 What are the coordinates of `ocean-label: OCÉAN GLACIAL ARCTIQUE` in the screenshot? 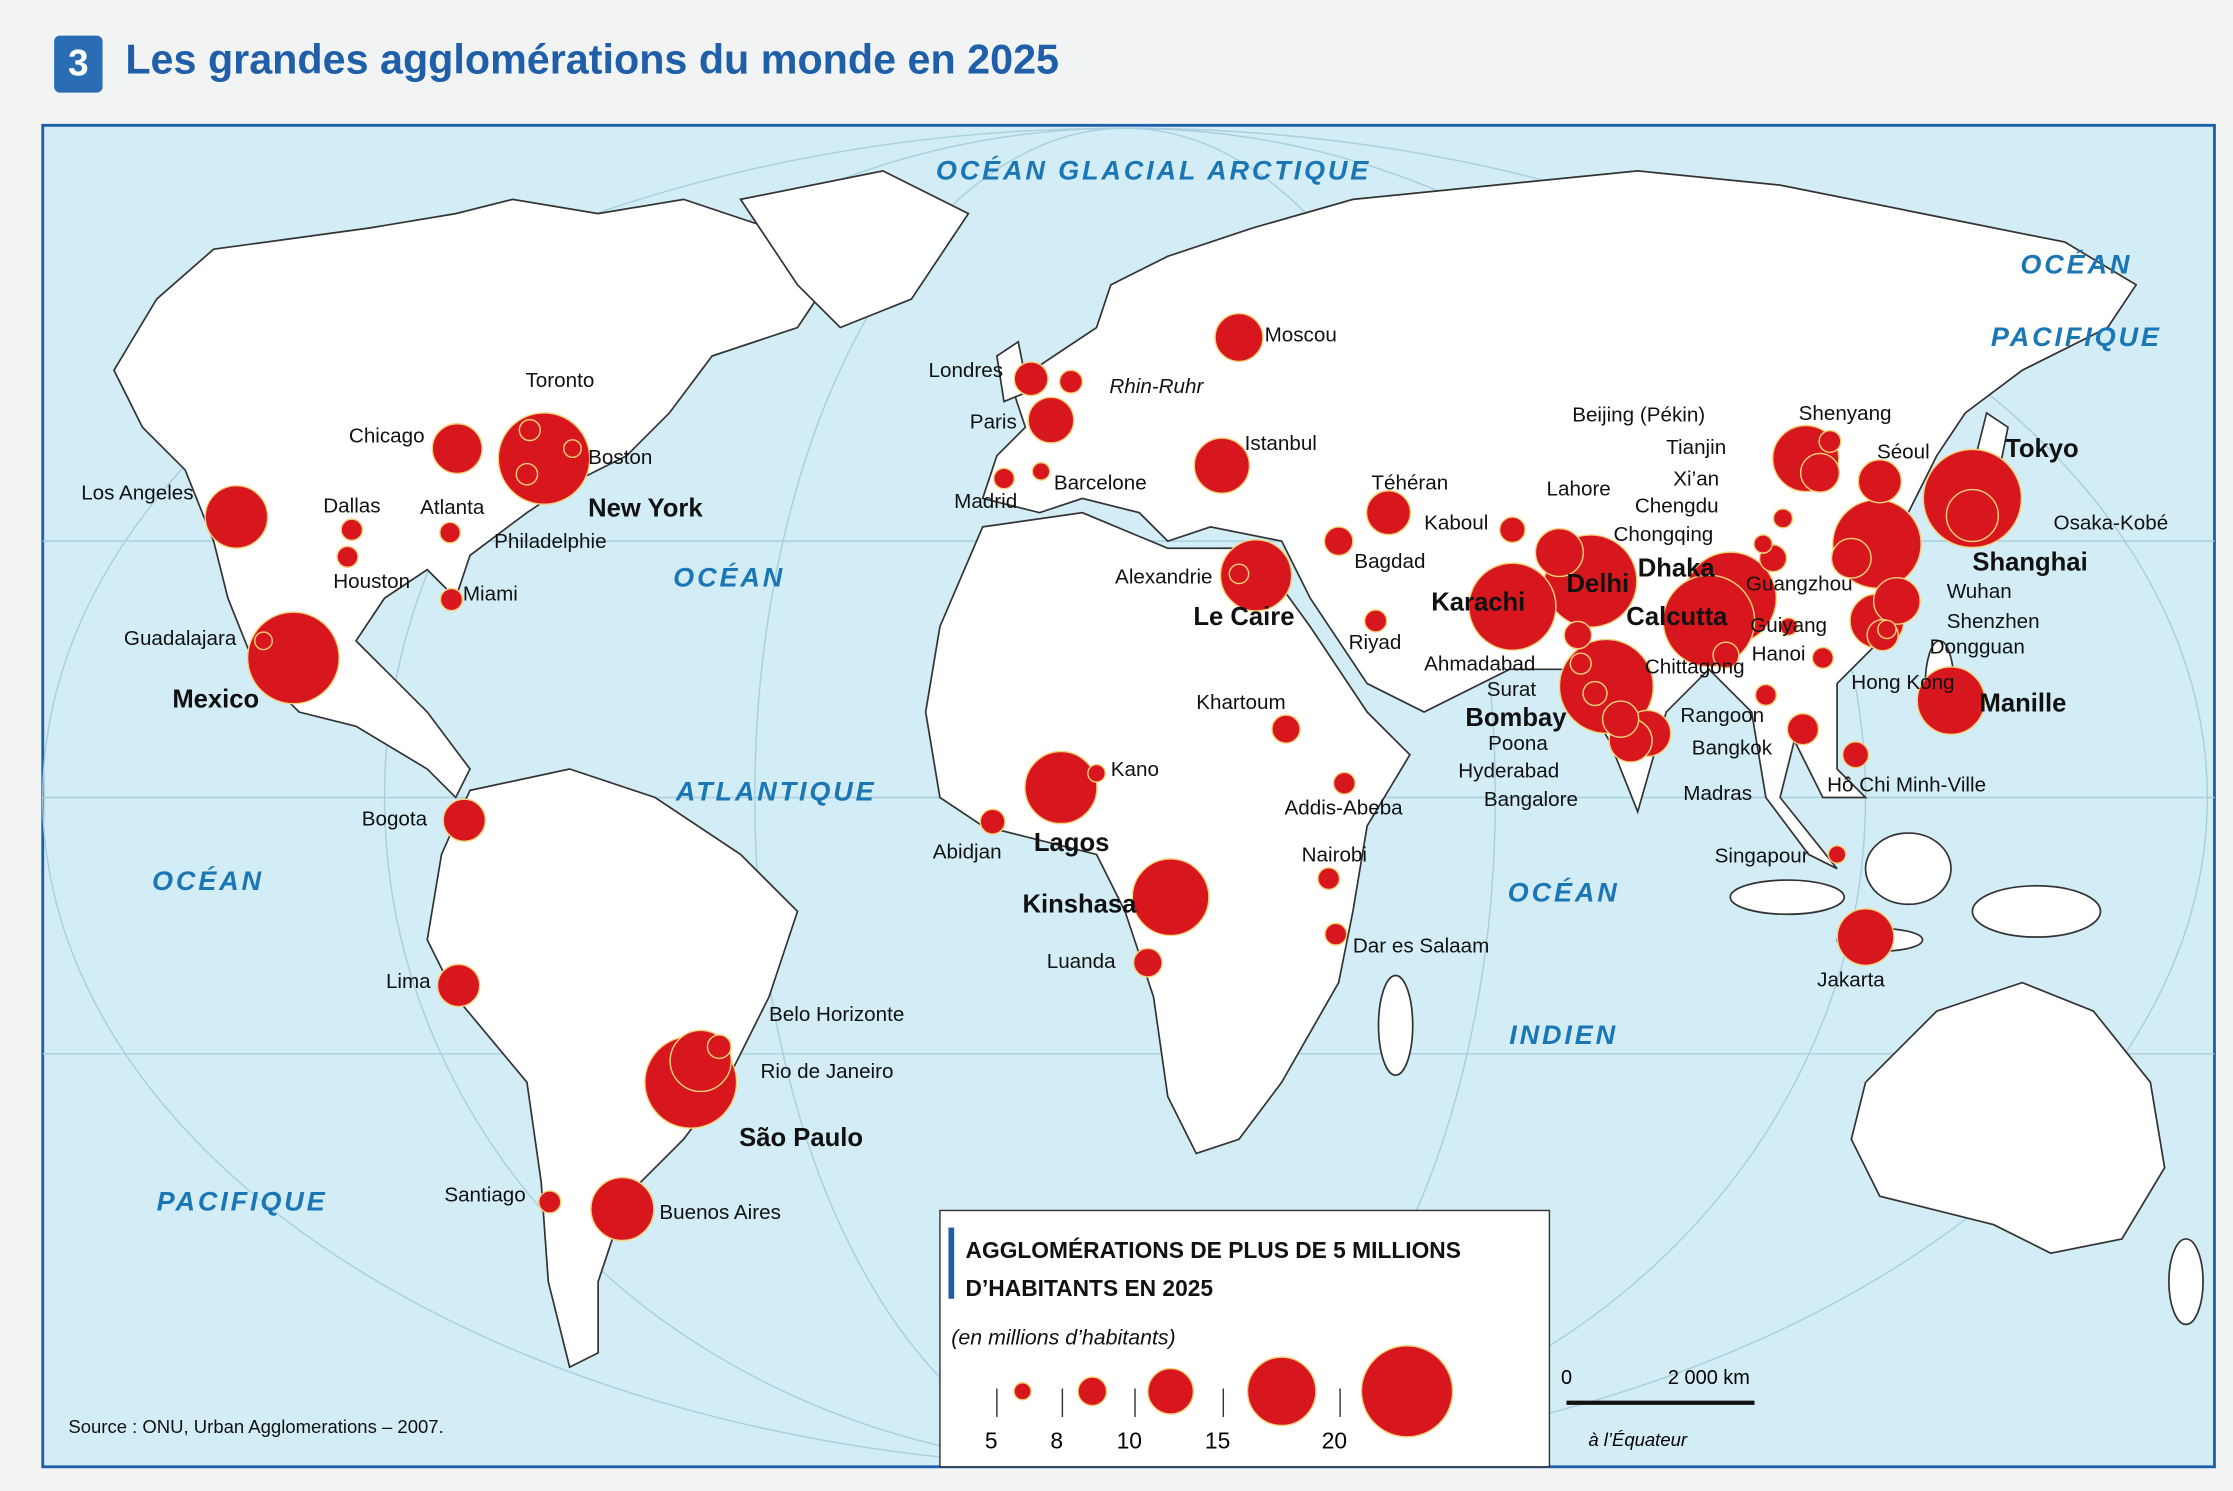 It's located at (1153, 169).